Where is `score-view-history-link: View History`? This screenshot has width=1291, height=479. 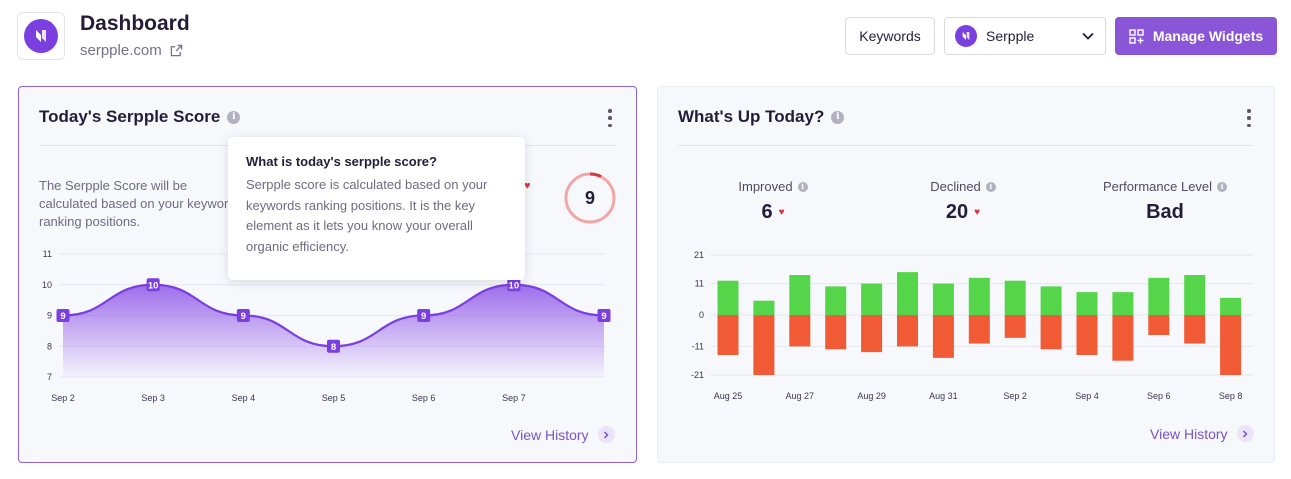 score-view-history-link: View History is located at coordinates (563, 434).